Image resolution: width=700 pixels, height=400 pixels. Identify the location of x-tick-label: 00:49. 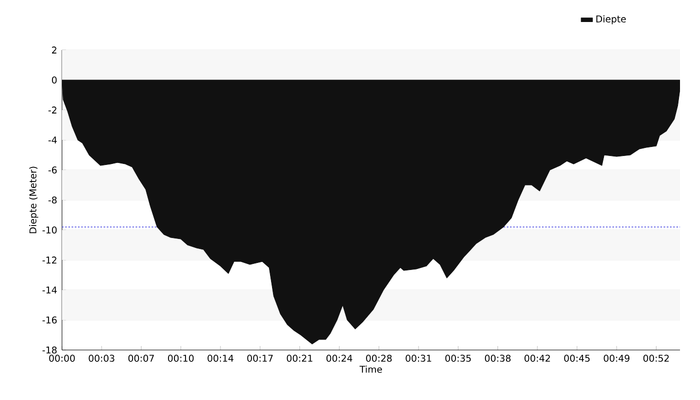
(617, 358).